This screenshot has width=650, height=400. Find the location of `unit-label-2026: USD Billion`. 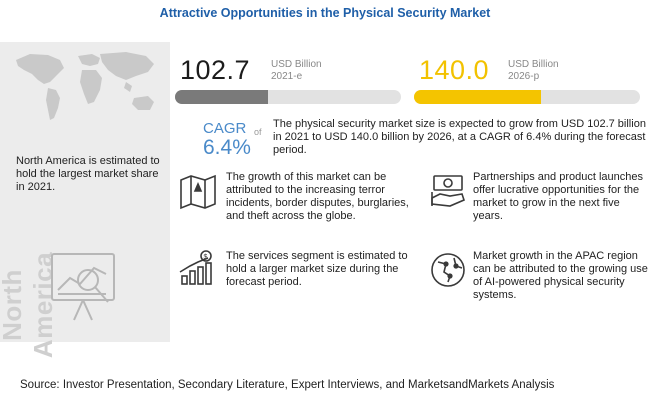

unit-label-2026: USD Billion is located at coordinates (533, 64).